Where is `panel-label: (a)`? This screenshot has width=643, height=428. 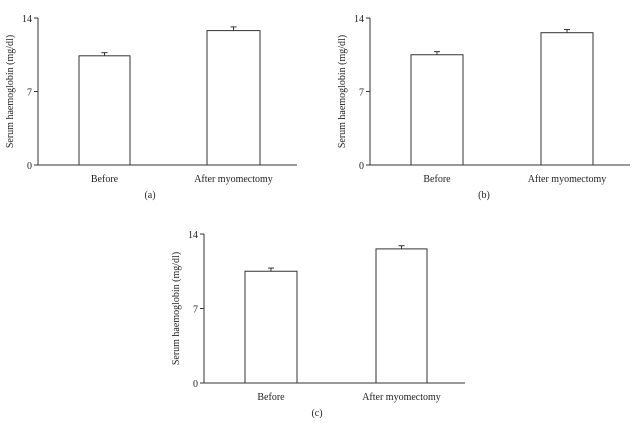
panel-label: (a) is located at coordinates (149, 195).